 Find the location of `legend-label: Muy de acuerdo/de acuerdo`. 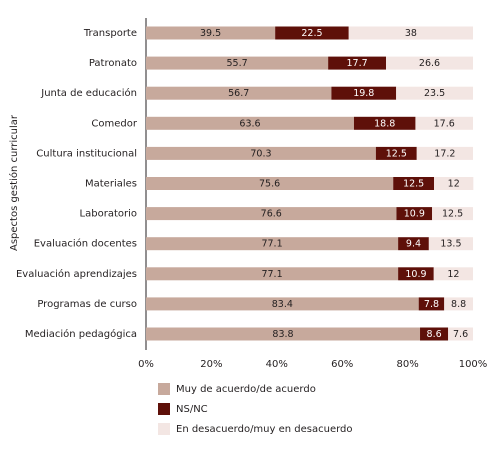

legend-label: Muy de acuerdo/de acuerdo is located at coordinates (246, 389).